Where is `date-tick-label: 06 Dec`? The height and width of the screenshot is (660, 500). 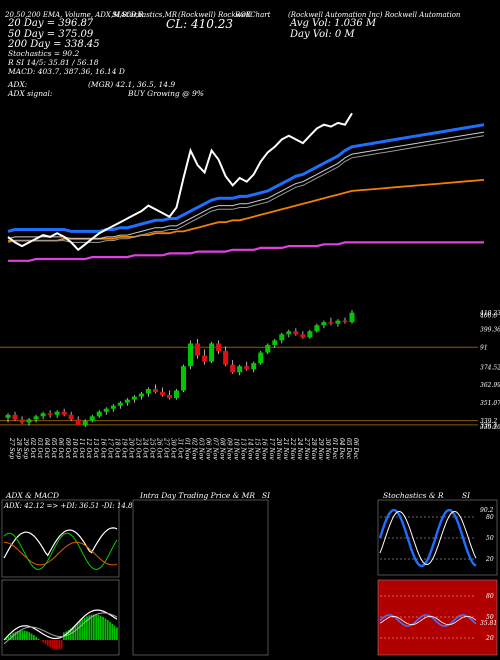
date-tick-label: 06 Dec is located at coordinates (355, 449).